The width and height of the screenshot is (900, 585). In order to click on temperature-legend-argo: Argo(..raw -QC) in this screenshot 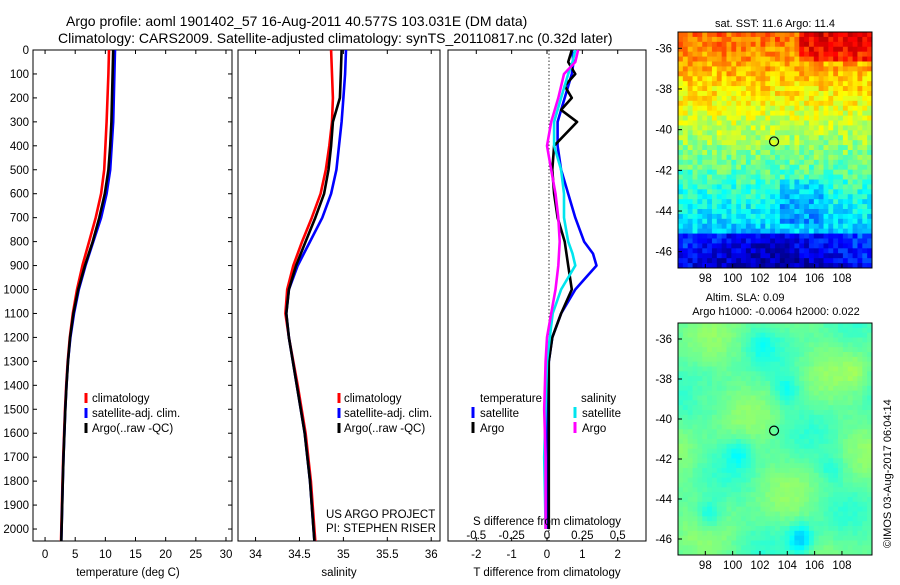, I will do `click(132, 429)`.